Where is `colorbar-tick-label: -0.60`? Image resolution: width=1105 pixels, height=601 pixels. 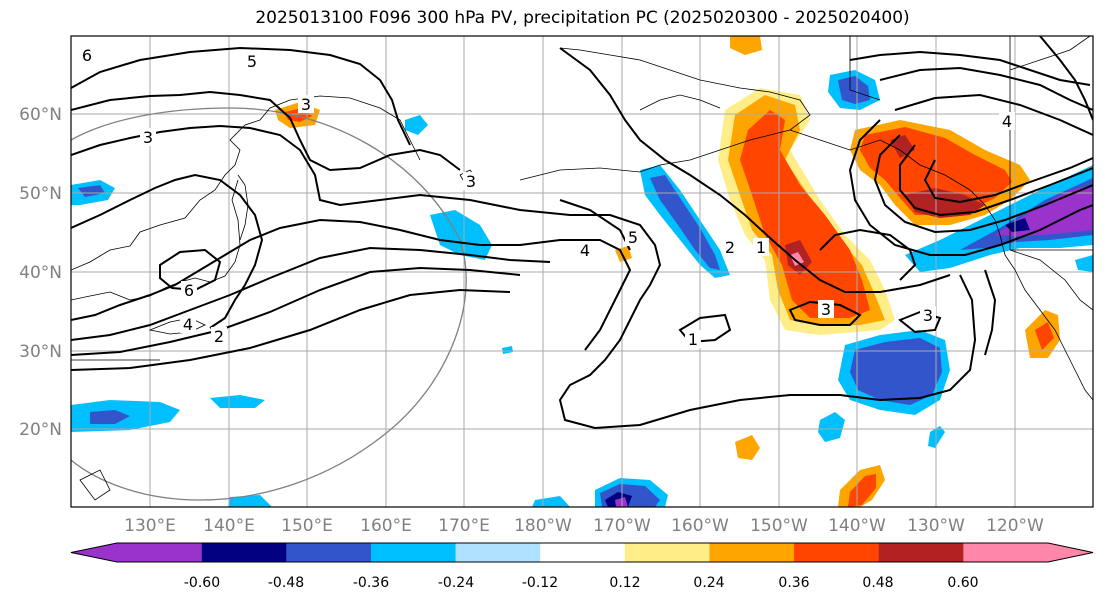
colorbar-tick-label: -0.60 is located at coordinates (202, 583).